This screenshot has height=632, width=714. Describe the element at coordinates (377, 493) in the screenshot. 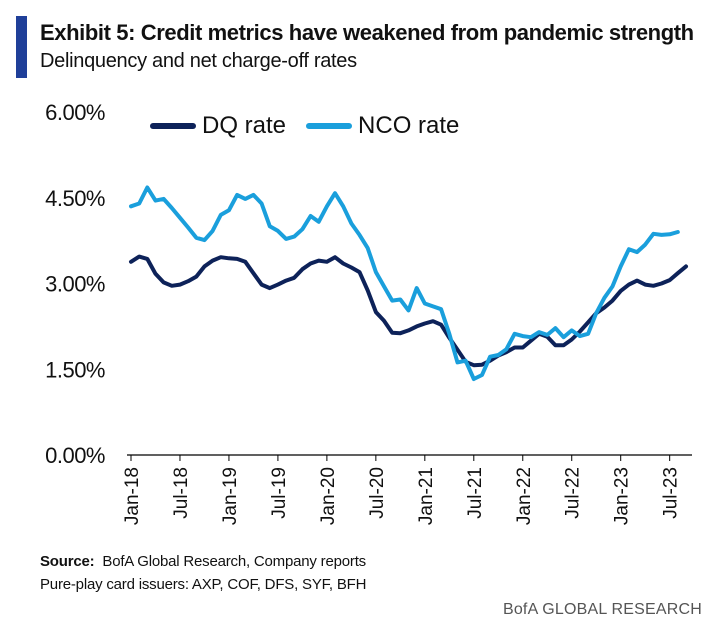

I see `x-tick-label: Jul-20` at that location.